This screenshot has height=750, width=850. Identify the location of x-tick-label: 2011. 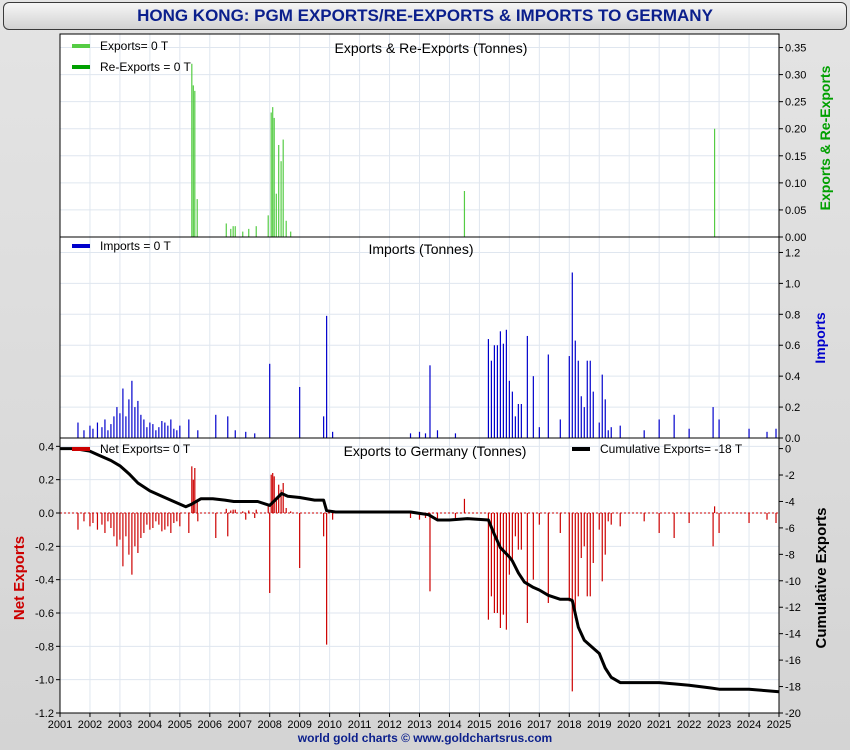
(360, 725).